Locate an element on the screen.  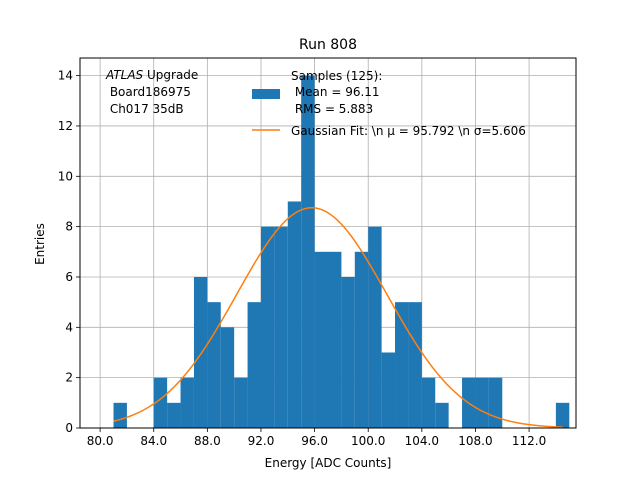
x-tick-label: 96.0 is located at coordinates (314, 441).